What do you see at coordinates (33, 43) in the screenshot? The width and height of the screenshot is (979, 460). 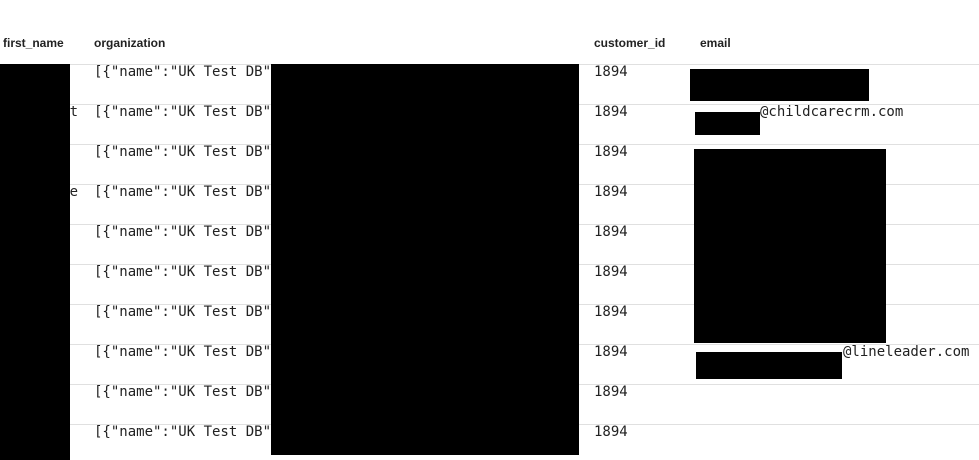 I see `header-first-name: first_name` at bounding box center [33, 43].